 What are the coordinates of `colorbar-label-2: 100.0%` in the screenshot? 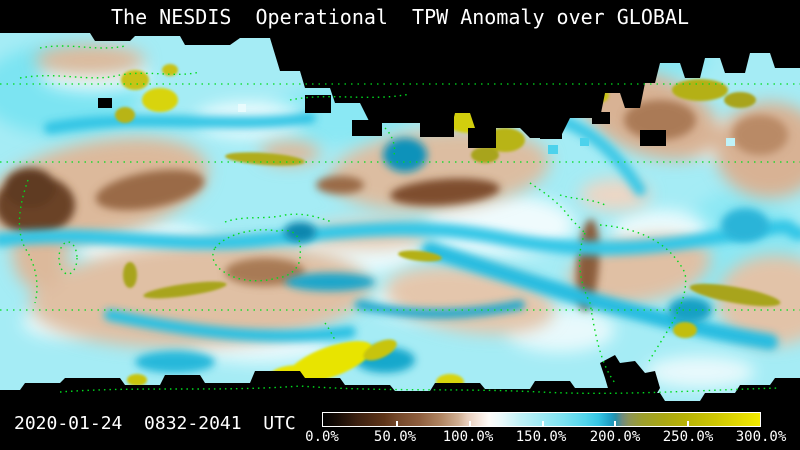 It's located at (468, 437).